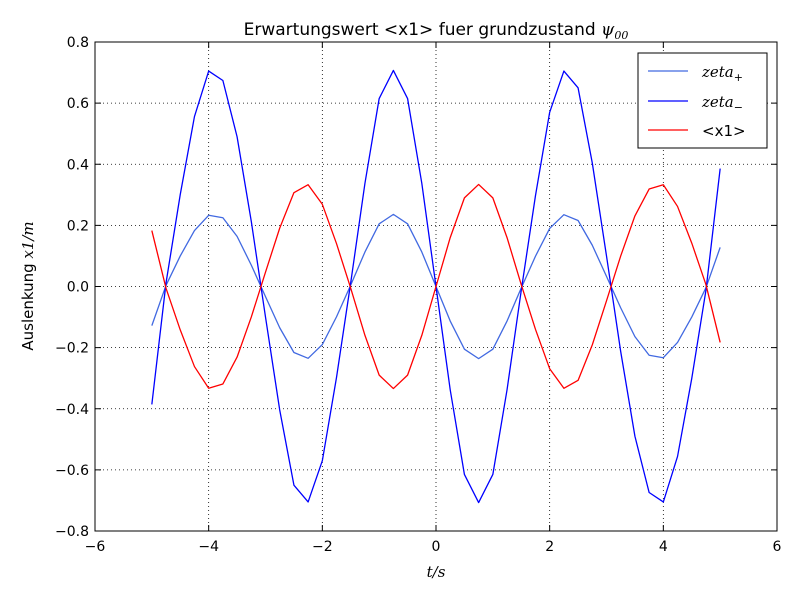 The width and height of the screenshot is (800, 600). Describe the element at coordinates (208, 547) in the screenshot. I see `x-tick-label: −4` at that location.